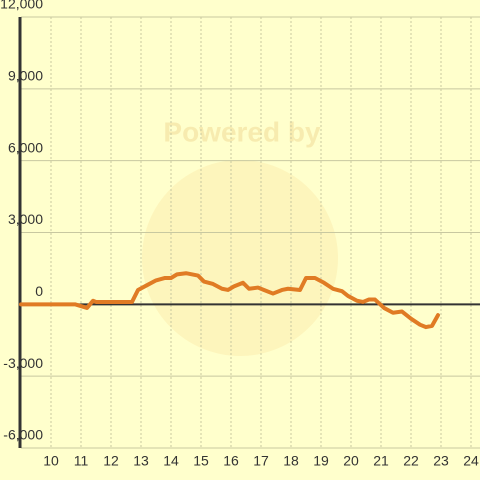 Image resolution: width=480 pixels, height=480 pixels. I want to click on x-tick-label: 17, so click(261, 461).